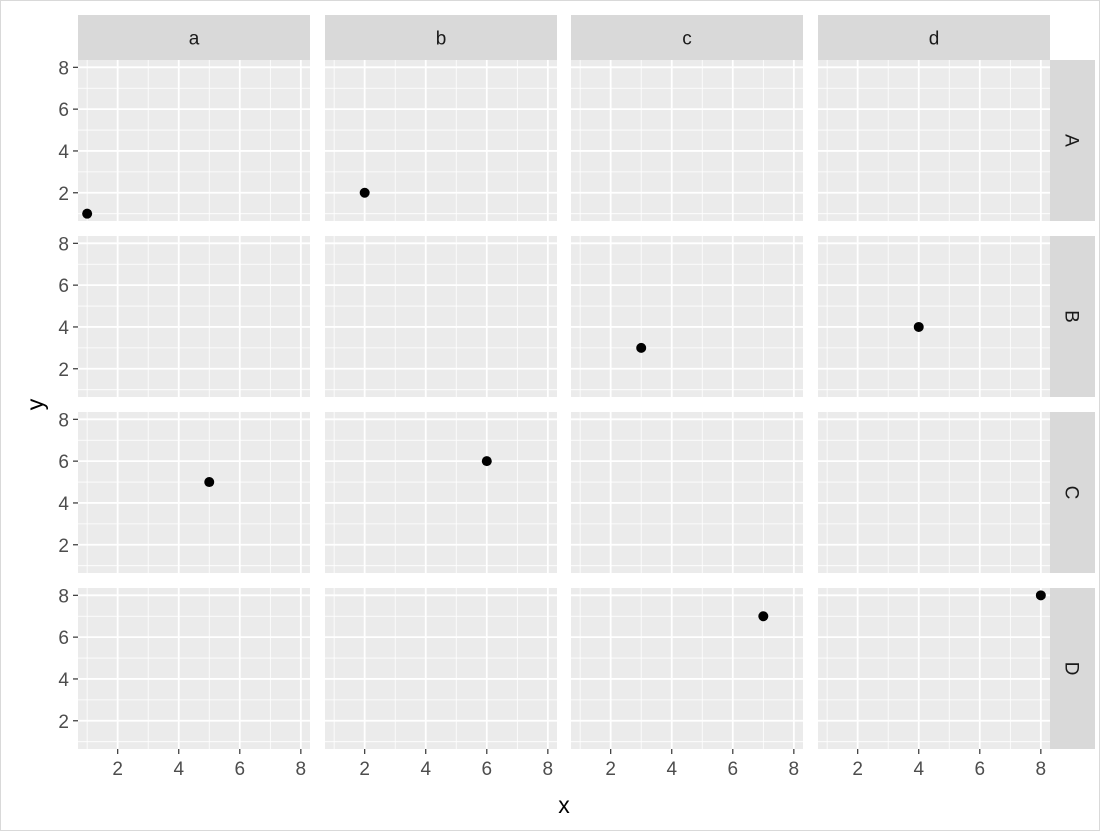 Image resolution: width=1100 pixels, height=831 pixels. Describe the element at coordinates (641, 347) in the screenshot. I see `data-point-c-B` at that location.